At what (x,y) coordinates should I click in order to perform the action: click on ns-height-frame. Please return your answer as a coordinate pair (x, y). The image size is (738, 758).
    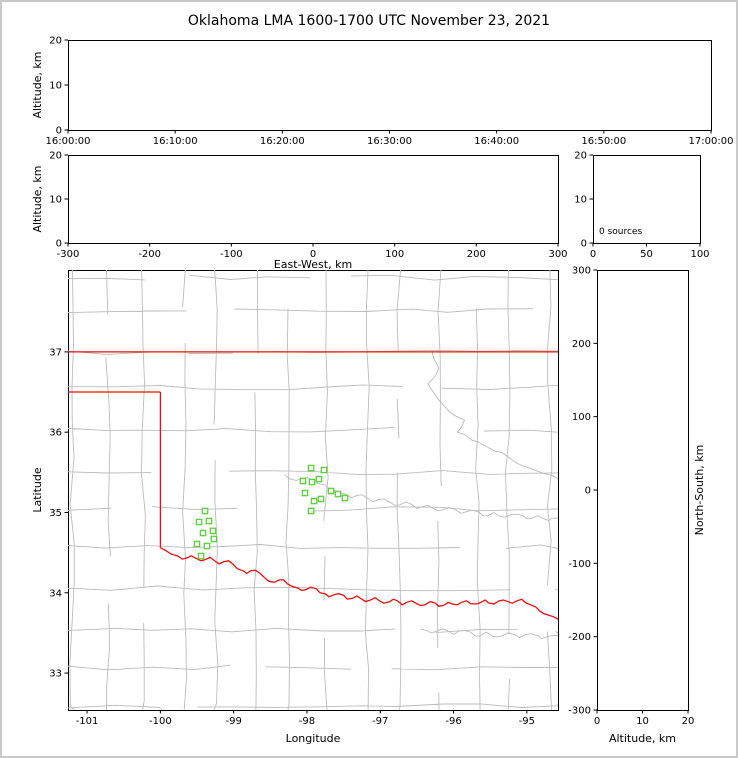
    Looking at the image, I should click on (643, 490).